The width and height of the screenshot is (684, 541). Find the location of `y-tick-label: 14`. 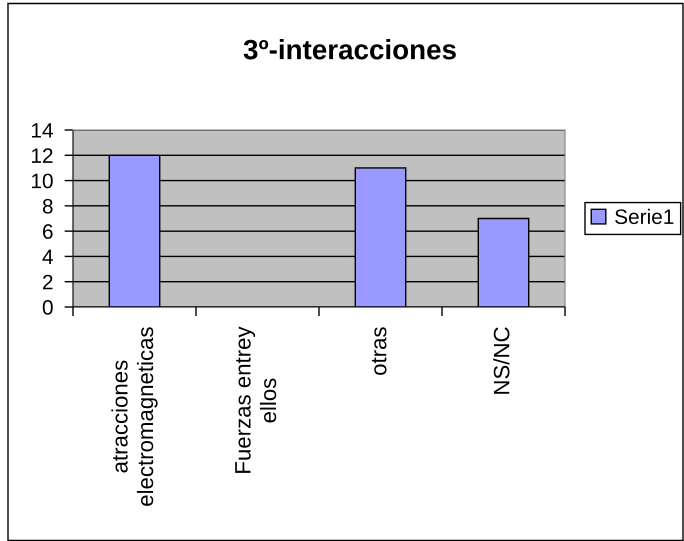

y-tick-label: 14 is located at coordinates (42, 130).